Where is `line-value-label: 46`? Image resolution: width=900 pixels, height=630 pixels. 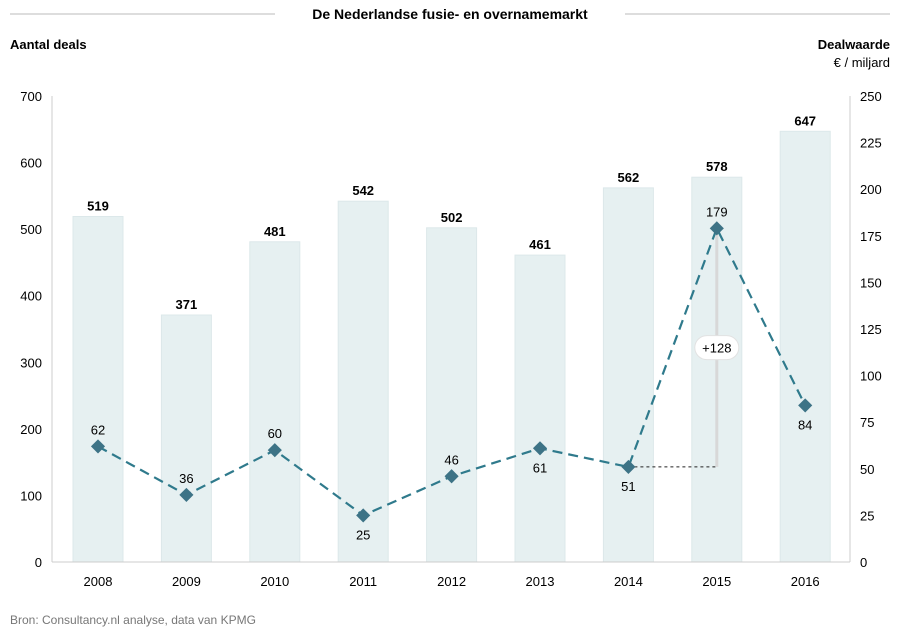 line-value-label: 46 is located at coordinates (451, 459).